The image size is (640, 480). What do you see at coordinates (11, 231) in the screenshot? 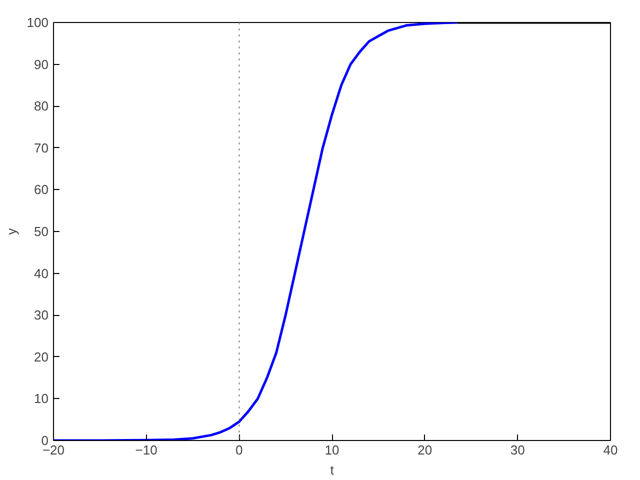
I see `y-axis-title: y` at bounding box center [11, 231].